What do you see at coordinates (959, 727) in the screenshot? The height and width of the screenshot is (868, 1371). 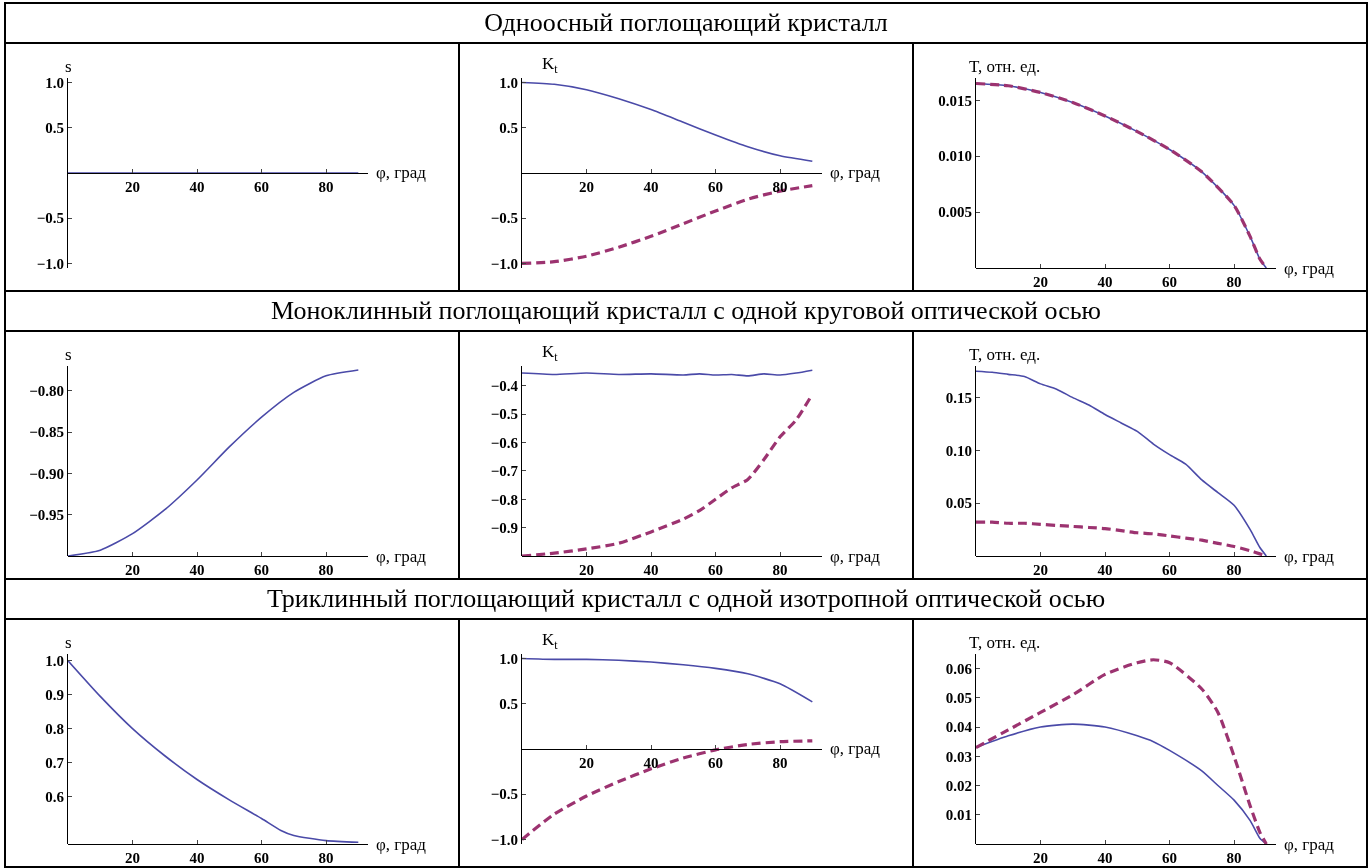 I see `y-tick-label: 0.04` at bounding box center [959, 727].